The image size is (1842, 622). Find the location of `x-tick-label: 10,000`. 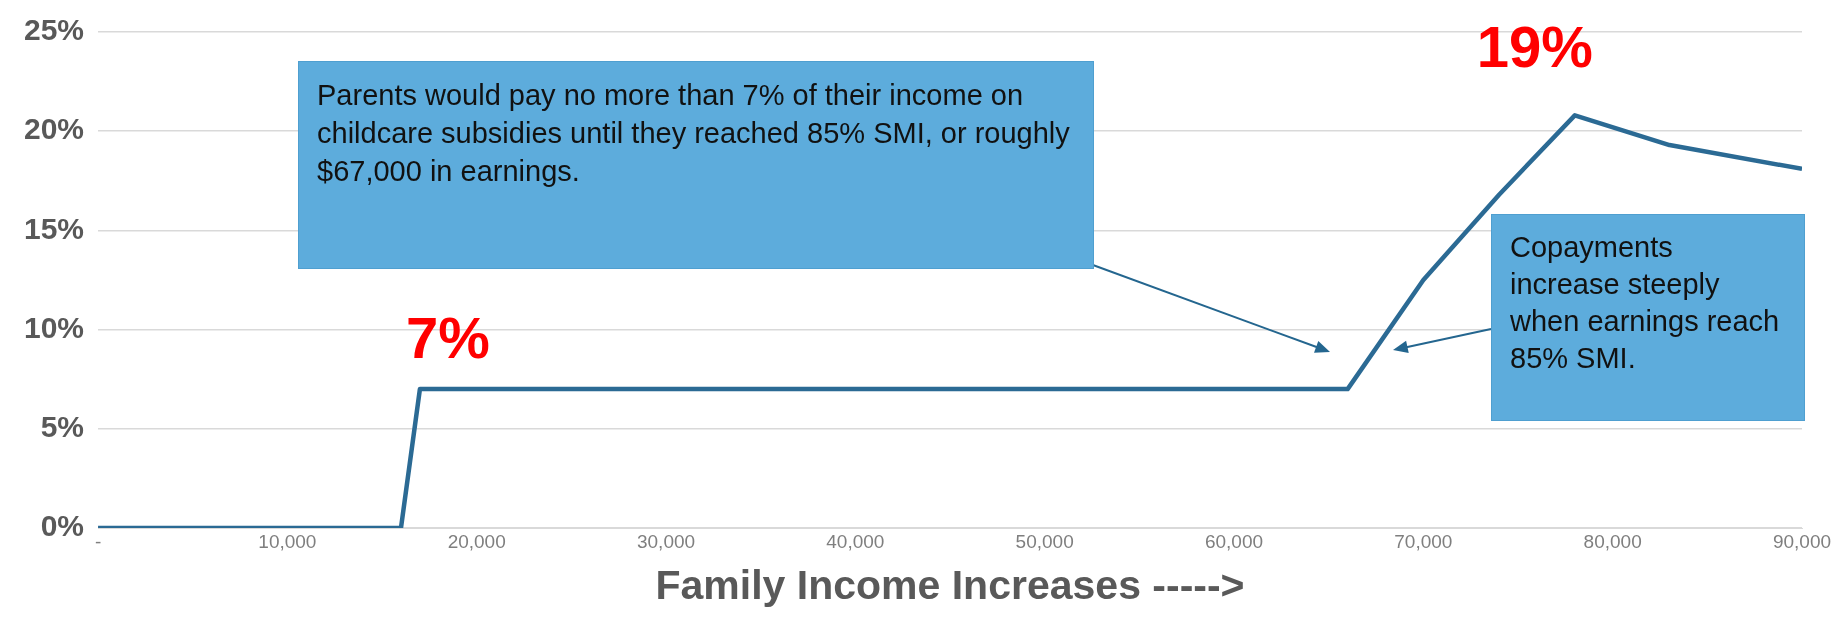

x-tick-label: 10,000 is located at coordinates (287, 541).